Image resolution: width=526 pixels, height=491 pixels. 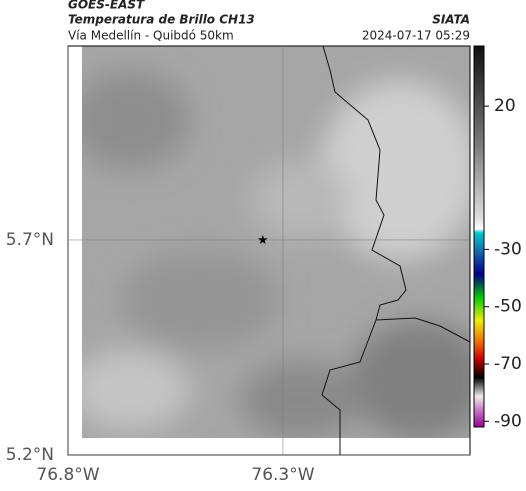 I want to click on x-tick-label: 76.3°W, so click(x=282, y=475).